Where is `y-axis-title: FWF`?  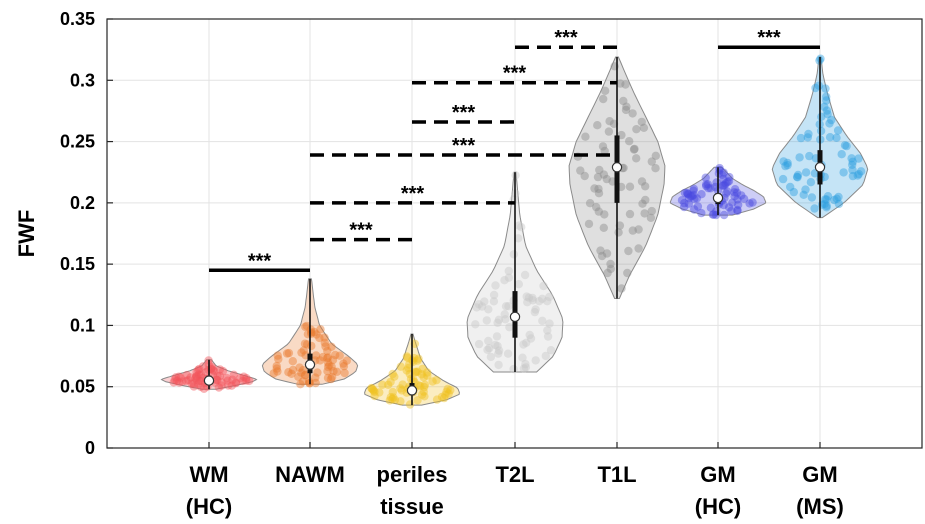
y-axis-title: FWF is located at coordinates (26, 234).